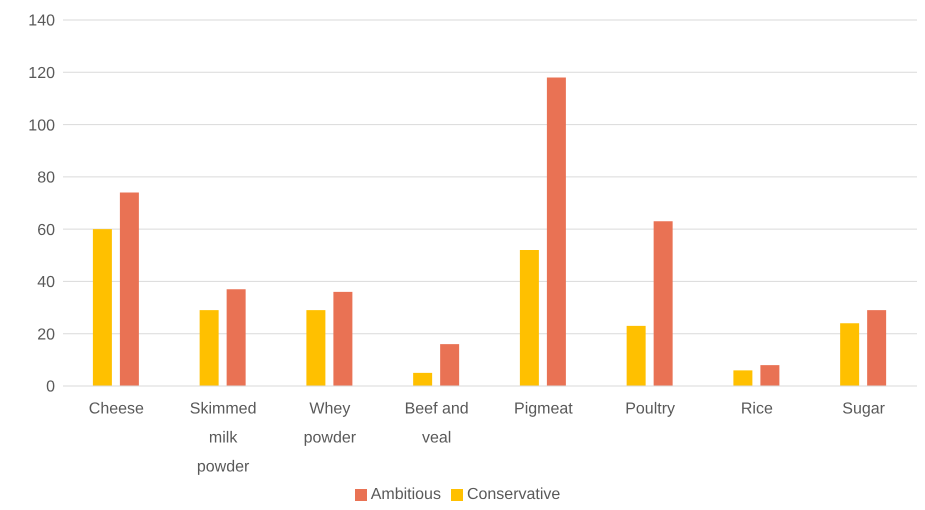 The width and height of the screenshot is (925, 510). Describe the element at coordinates (650, 409) in the screenshot. I see `x-tick-label: Poultry` at that location.